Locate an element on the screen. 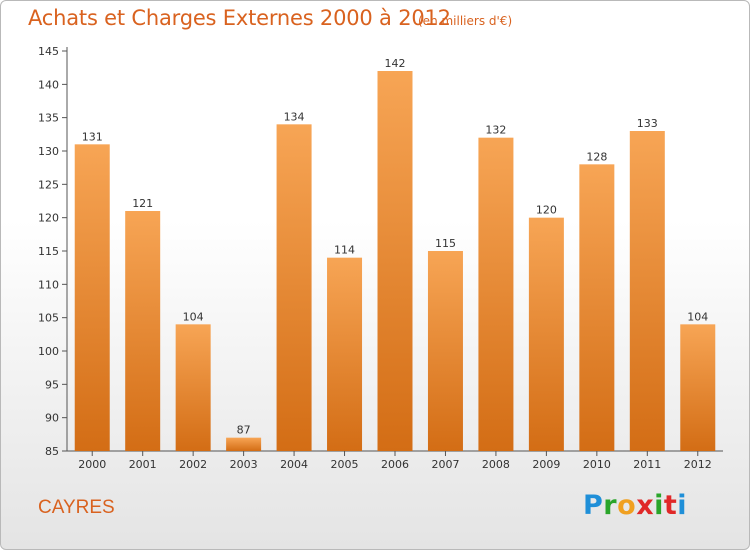 This screenshot has height=550, width=750. x-tick-label: 2002 is located at coordinates (193, 464).